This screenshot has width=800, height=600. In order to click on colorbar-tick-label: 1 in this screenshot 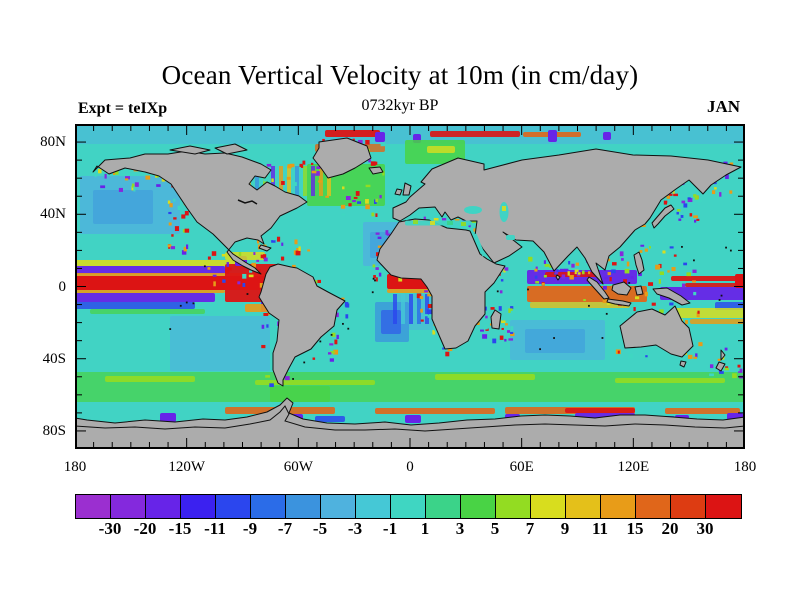, I will do `click(425, 528)`.